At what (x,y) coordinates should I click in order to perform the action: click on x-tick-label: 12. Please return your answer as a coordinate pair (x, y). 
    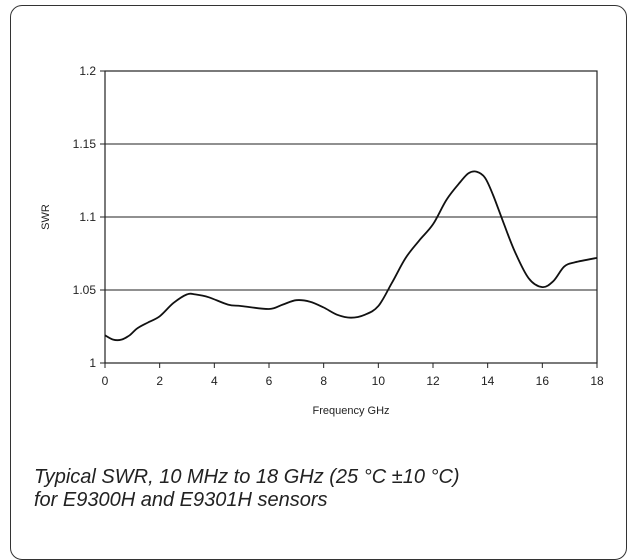
    Looking at the image, I should click on (433, 381).